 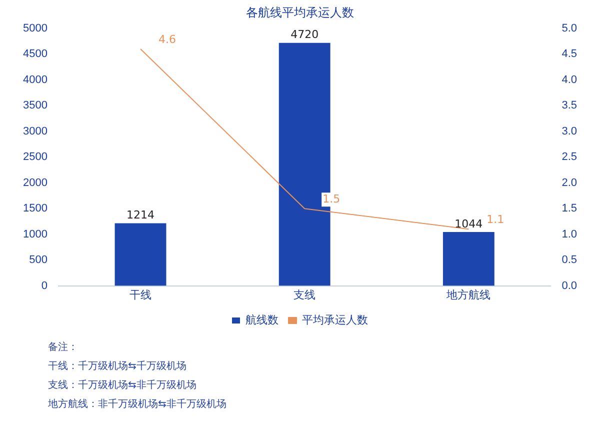 I want to click on y-tick-label: 1000, so click(x=35, y=234).